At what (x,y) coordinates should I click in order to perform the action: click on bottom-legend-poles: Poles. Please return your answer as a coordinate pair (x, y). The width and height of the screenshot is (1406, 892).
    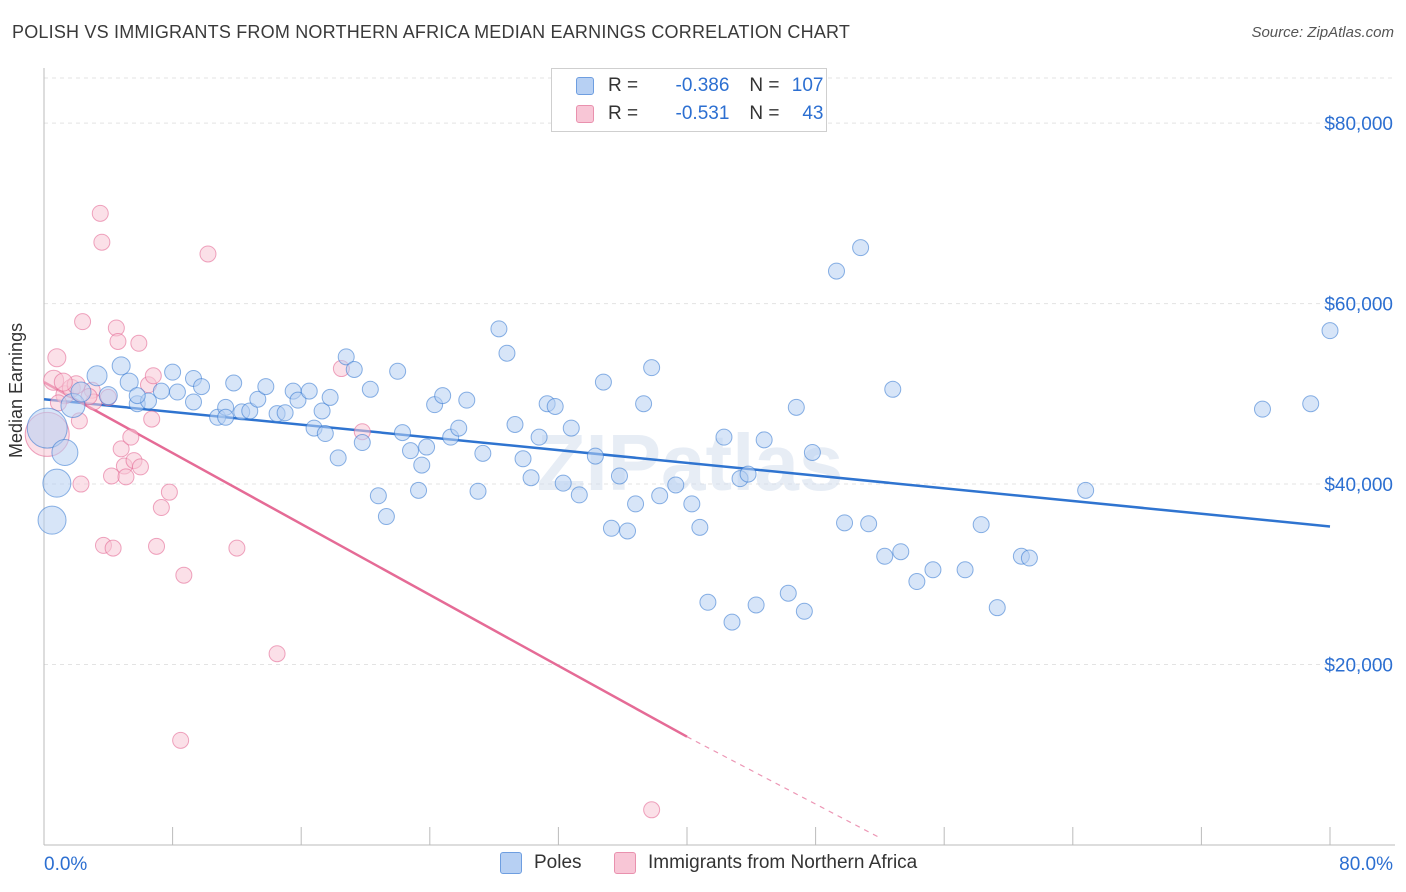
    Looking at the image, I should click on (541, 863).